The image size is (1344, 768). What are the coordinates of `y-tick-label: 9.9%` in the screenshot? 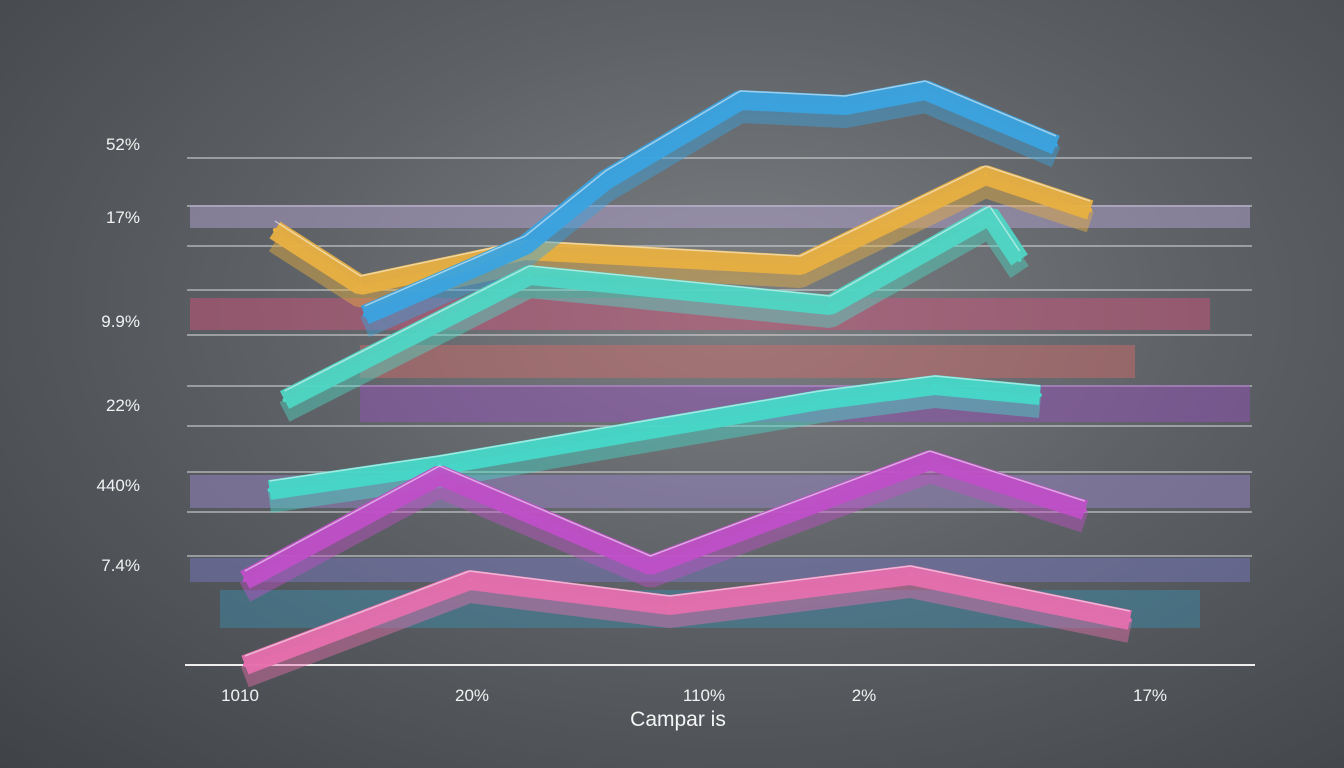 It's located at (120, 321).